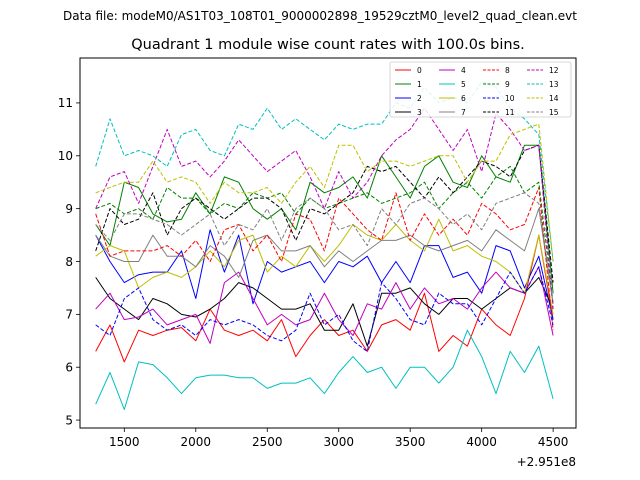  What do you see at coordinates (410, 442) in the screenshot?
I see `x-tick-label: 3500` at bounding box center [410, 442].